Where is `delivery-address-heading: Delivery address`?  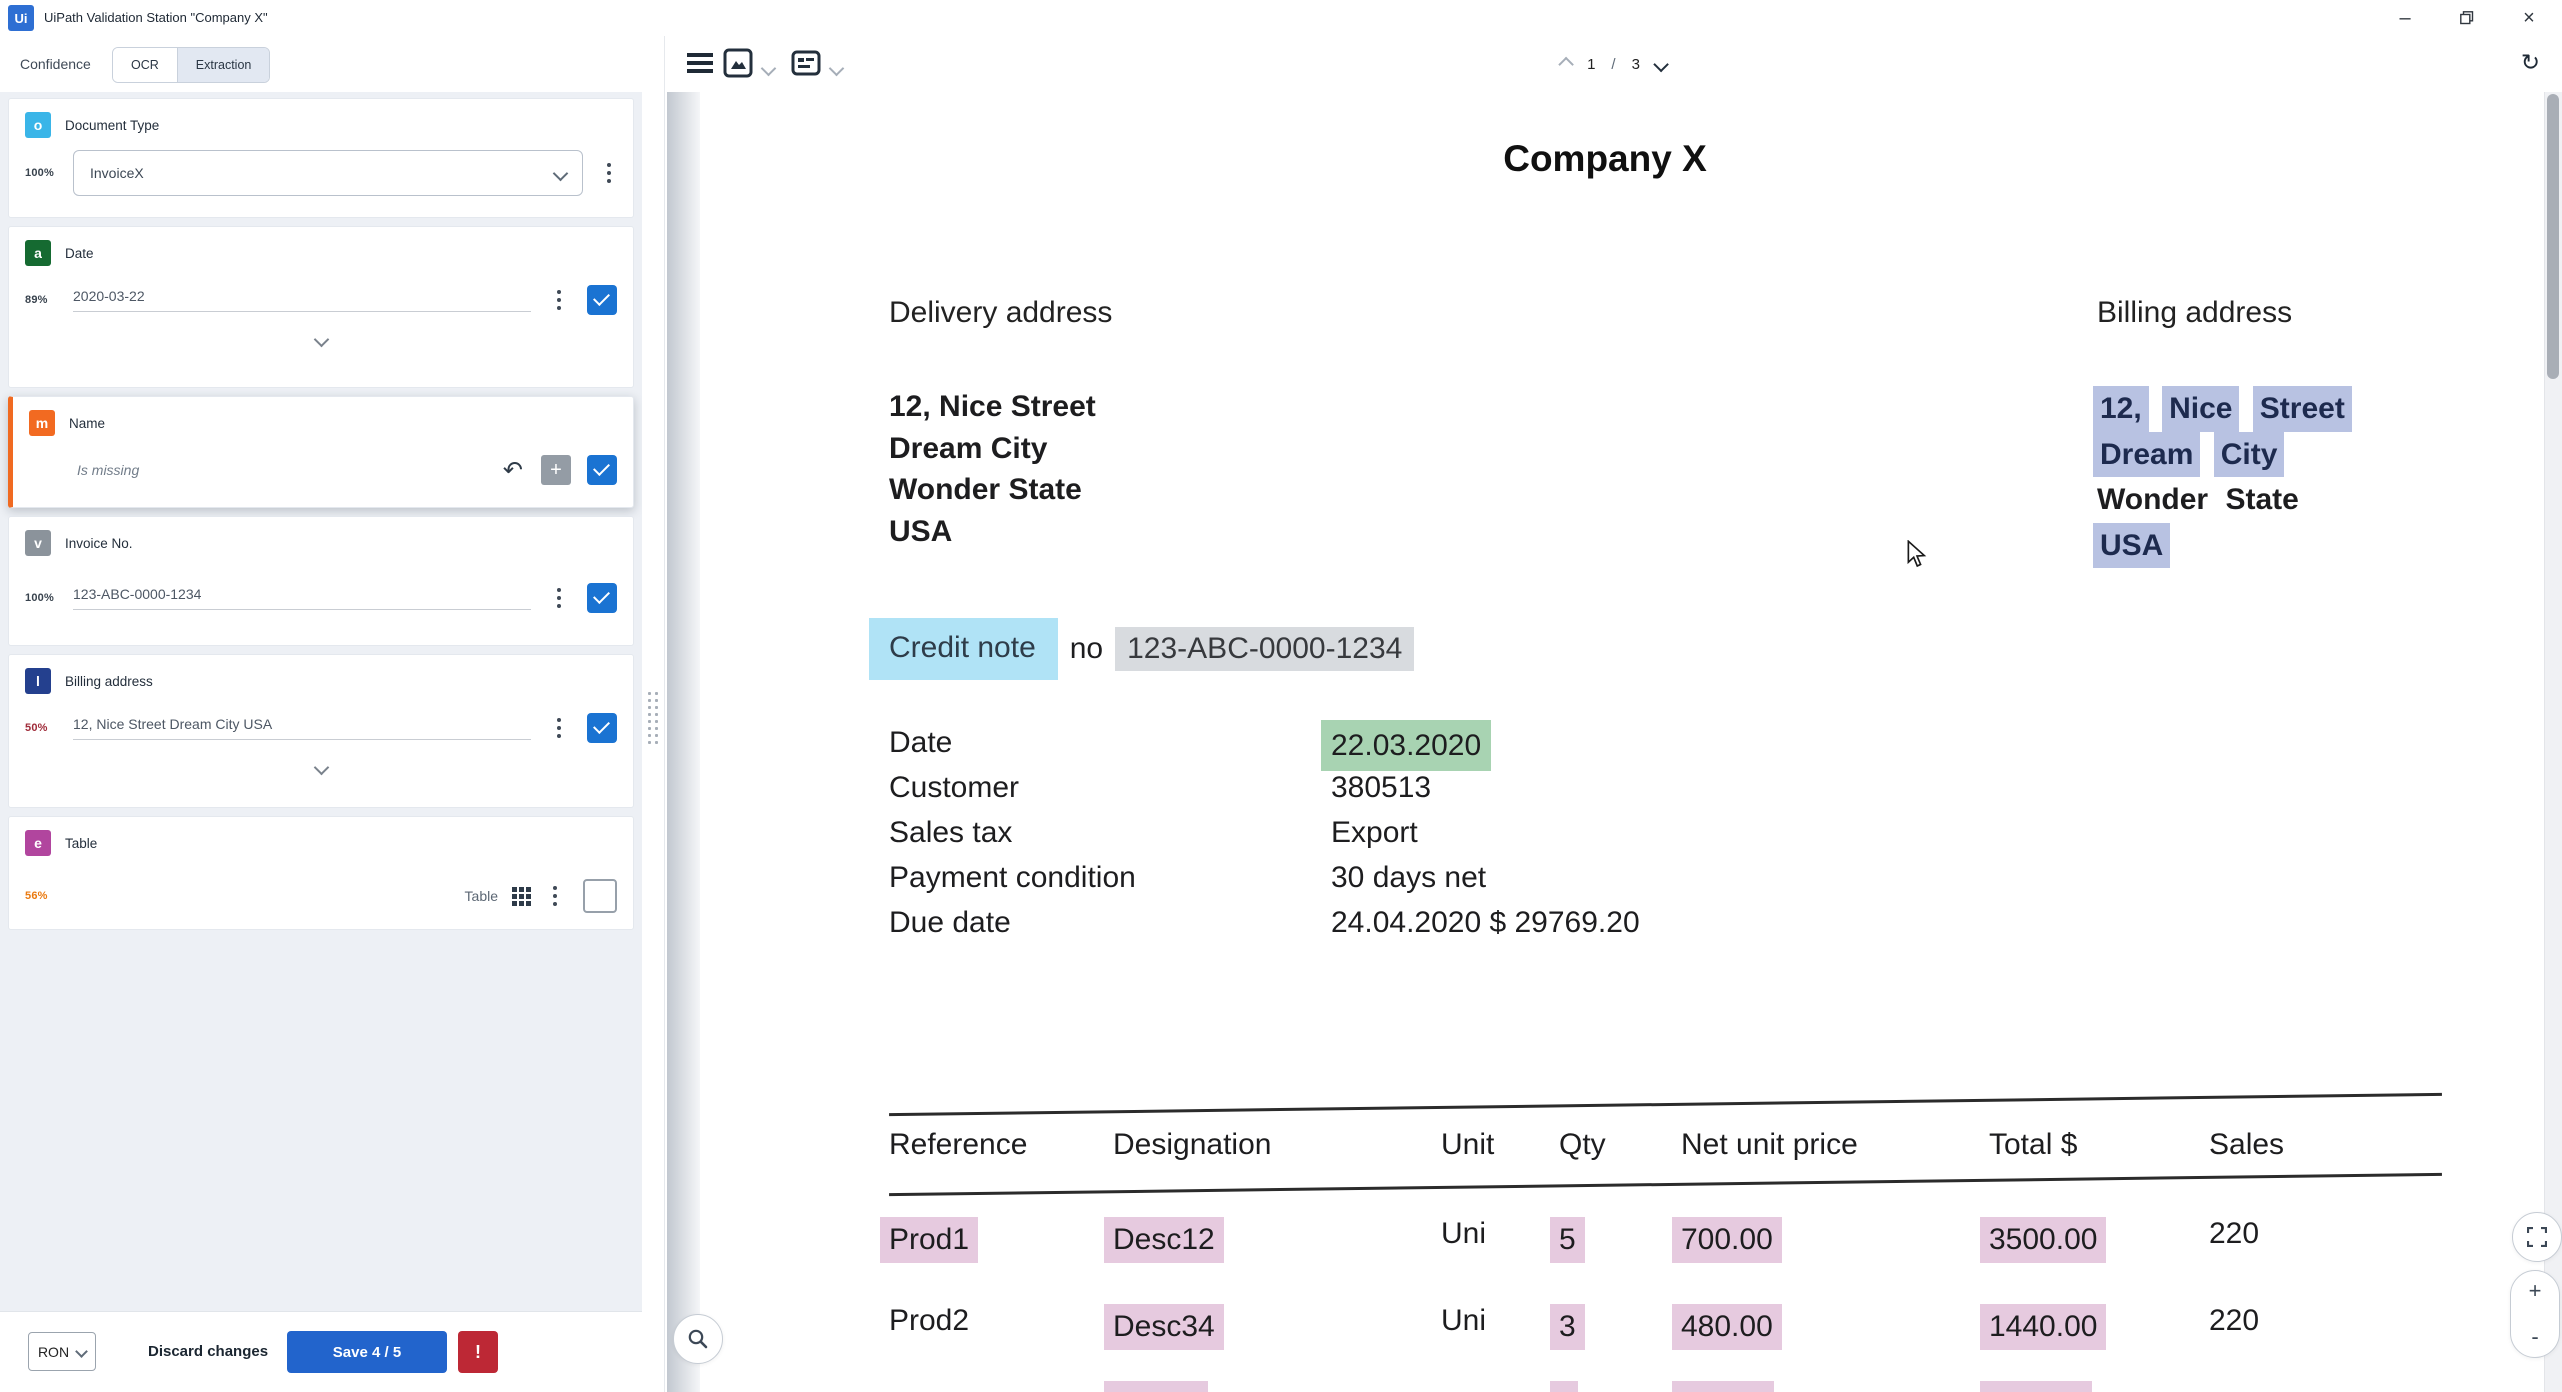
delivery-address-heading: Delivery address is located at coordinates (1001, 312).